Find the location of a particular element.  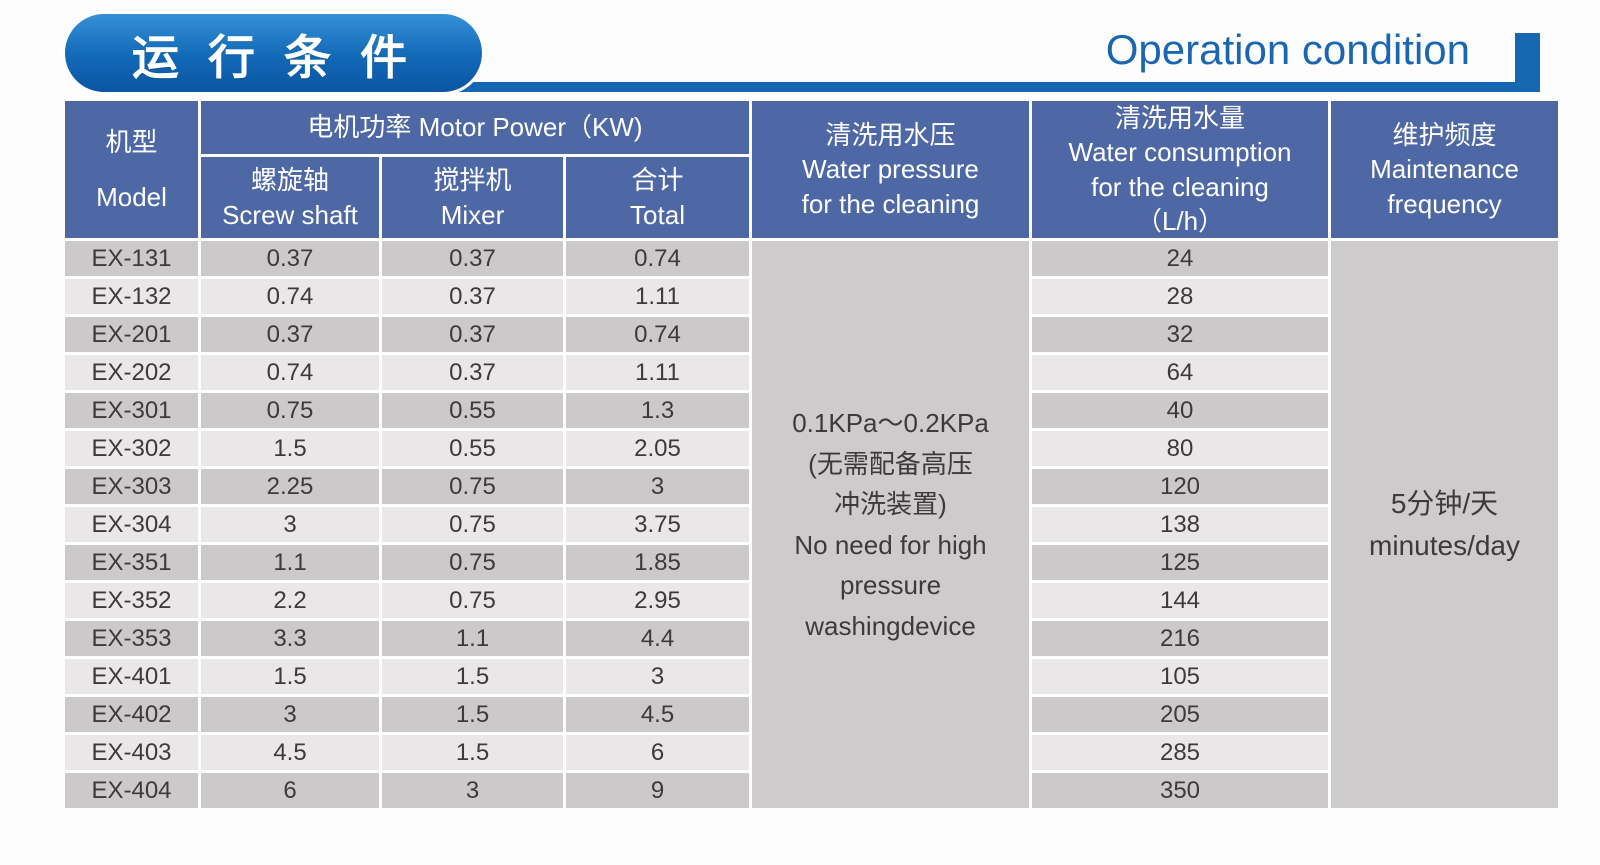

total-cell: 1.11 is located at coordinates (658, 373).